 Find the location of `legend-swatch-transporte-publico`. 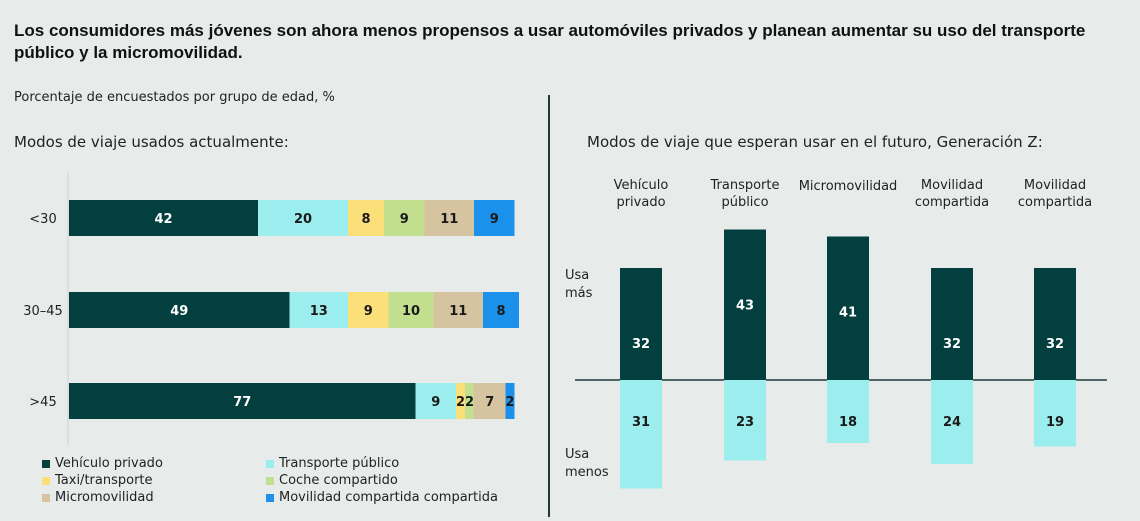

legend-swatch-transporte-publico is located at coordinates (270, 463).